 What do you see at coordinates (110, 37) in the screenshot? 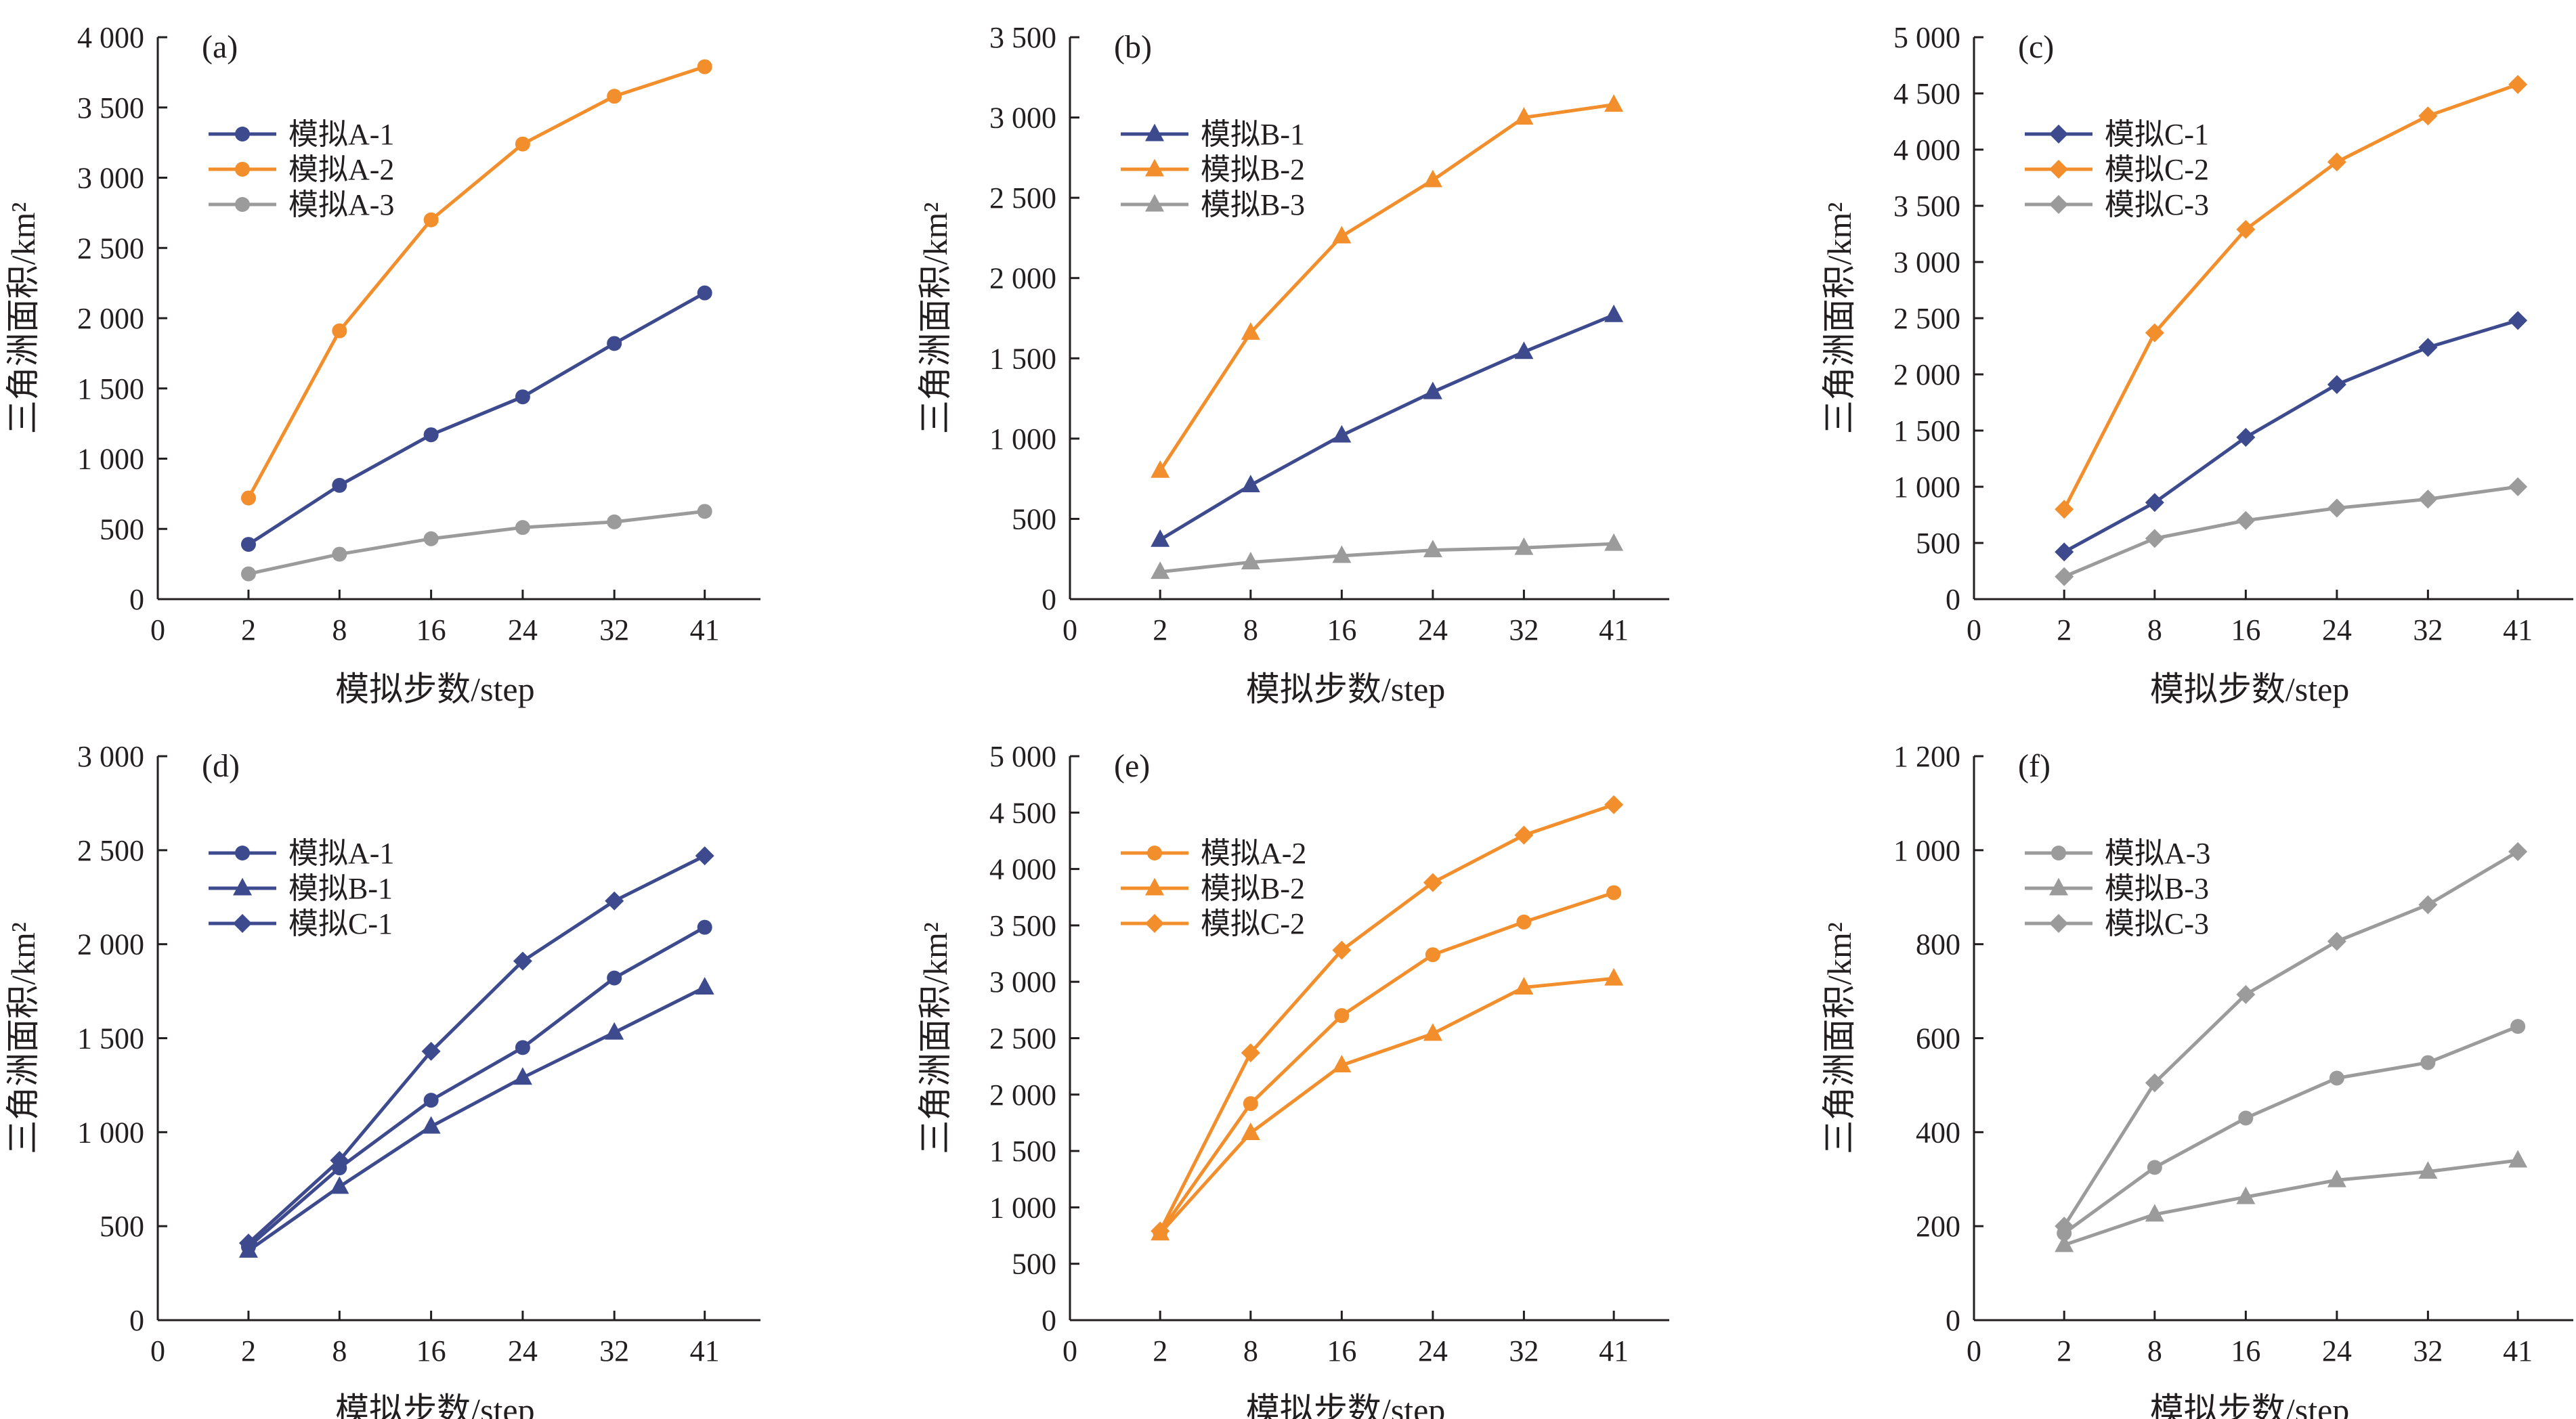
I see `chart-a-y-tick-label: 4 000` at bounding box center [110, 37].